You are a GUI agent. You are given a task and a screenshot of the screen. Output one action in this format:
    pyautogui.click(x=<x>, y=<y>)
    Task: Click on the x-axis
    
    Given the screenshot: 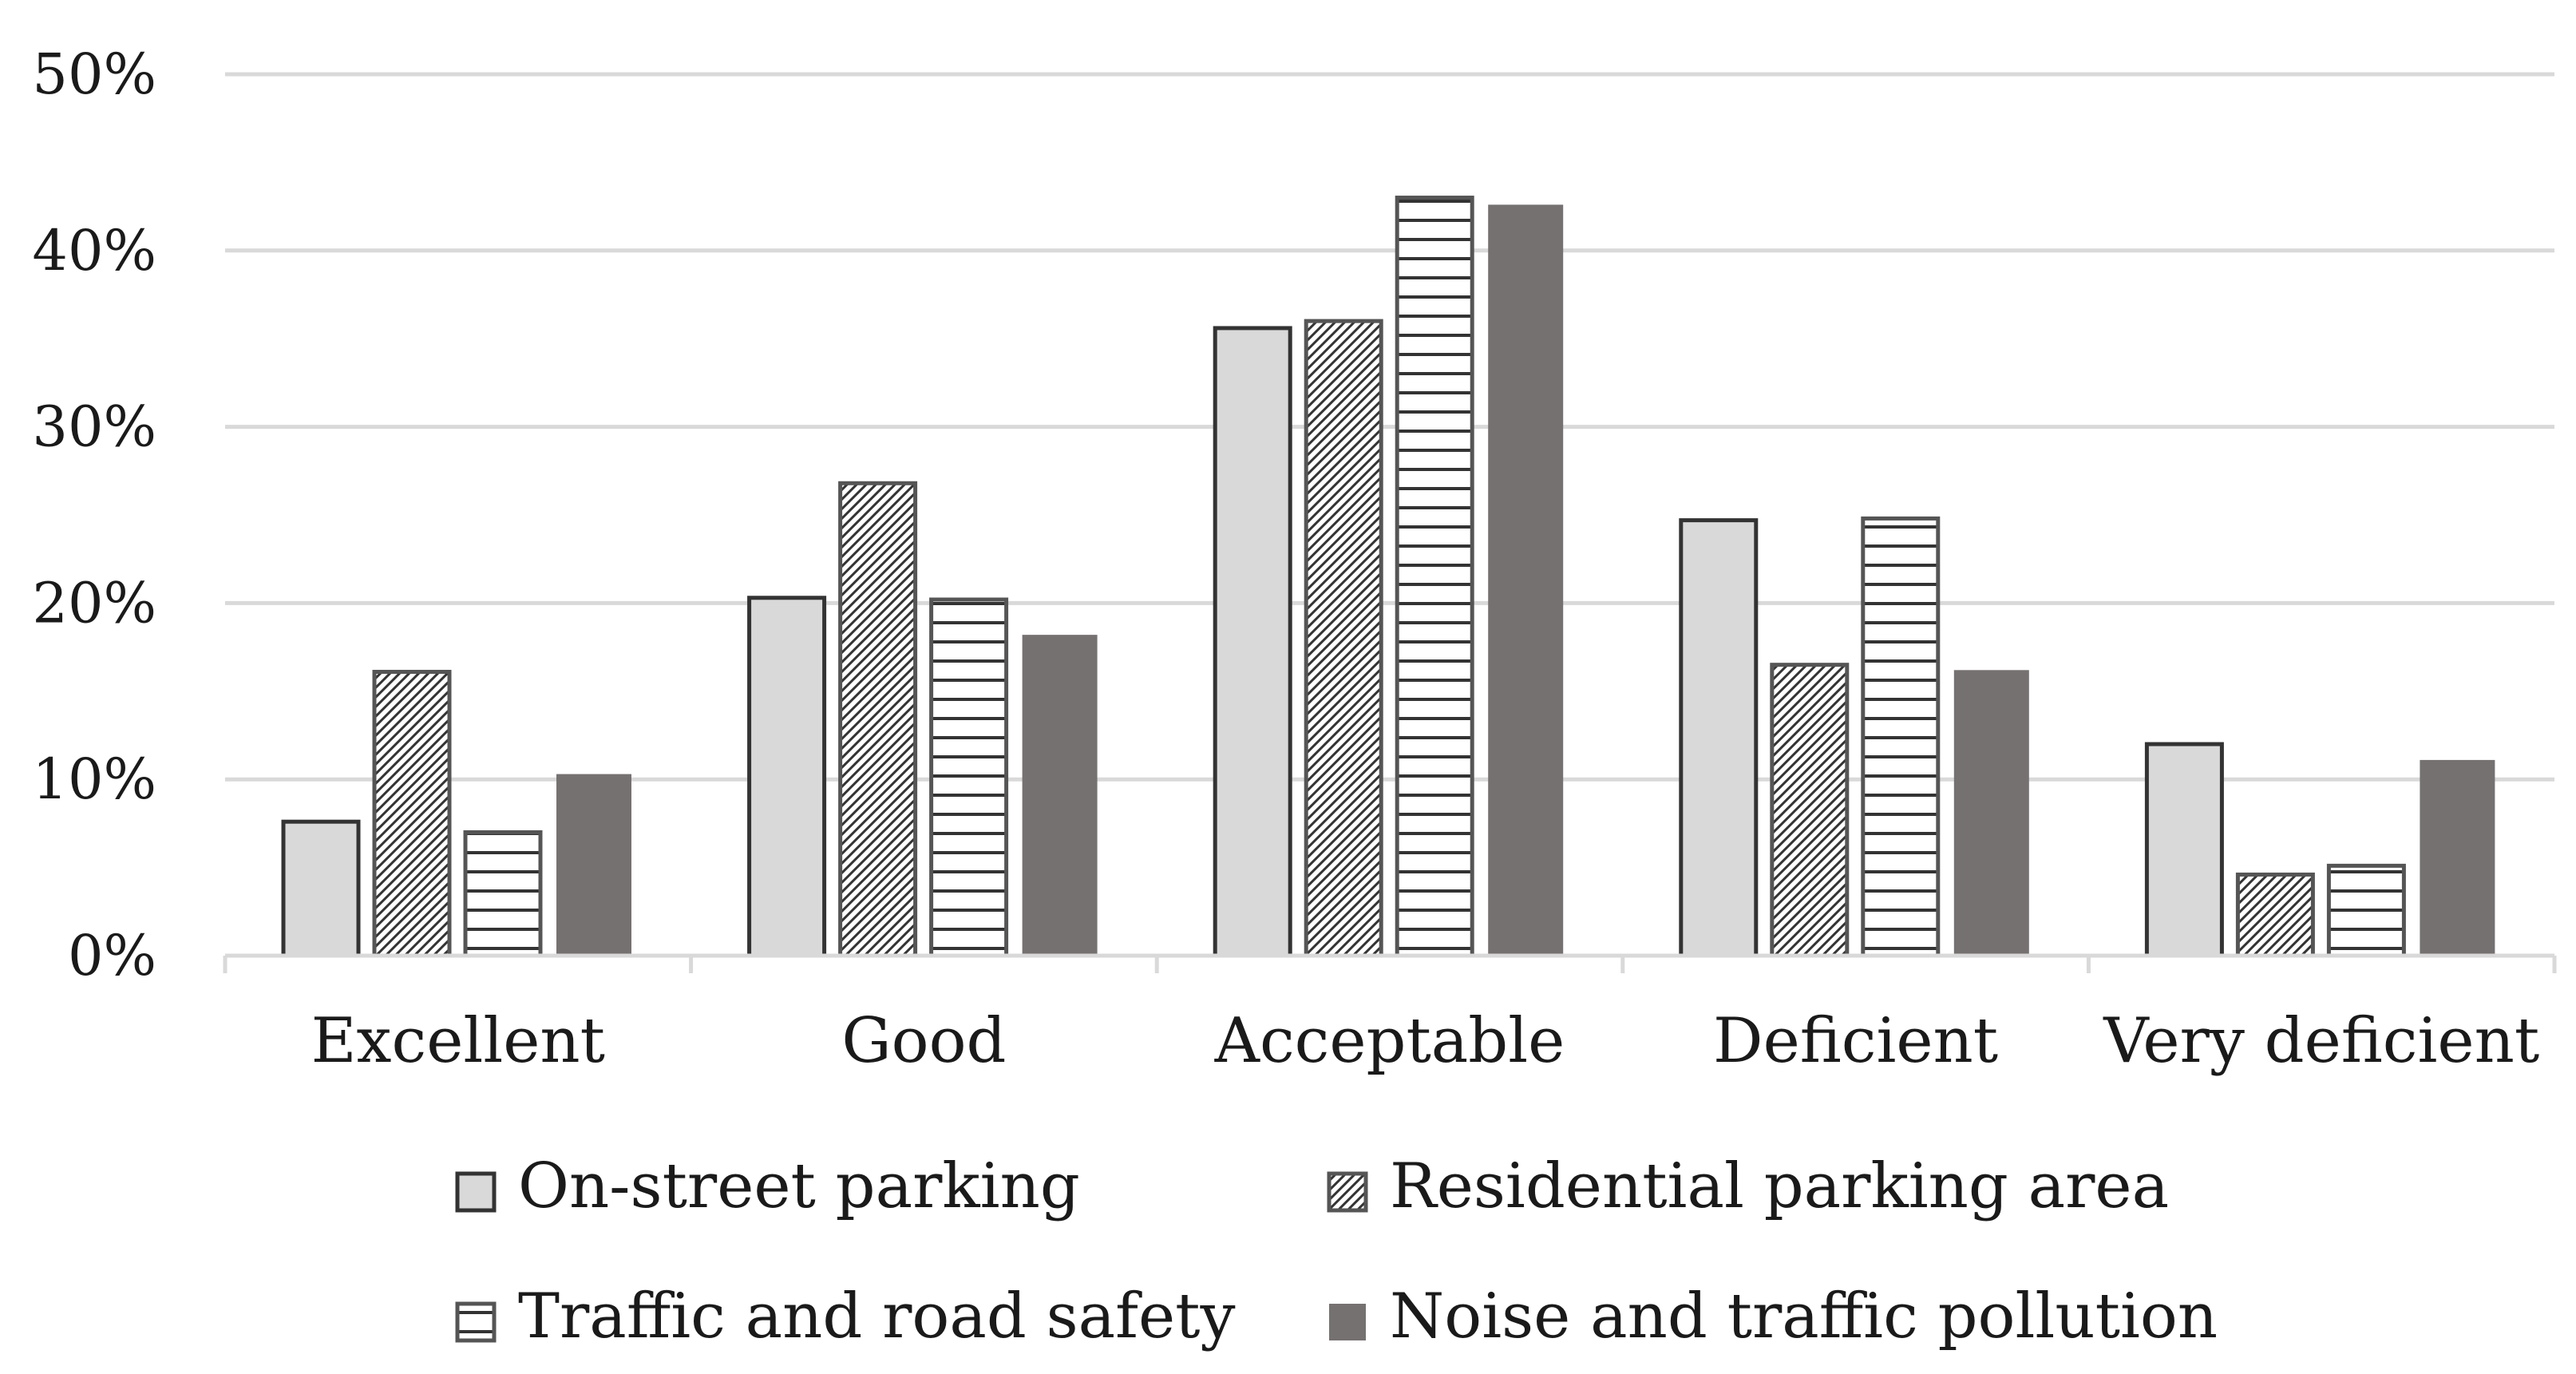 What is the action you would take?
    pyautogui.click(x=1390, y=963)
    